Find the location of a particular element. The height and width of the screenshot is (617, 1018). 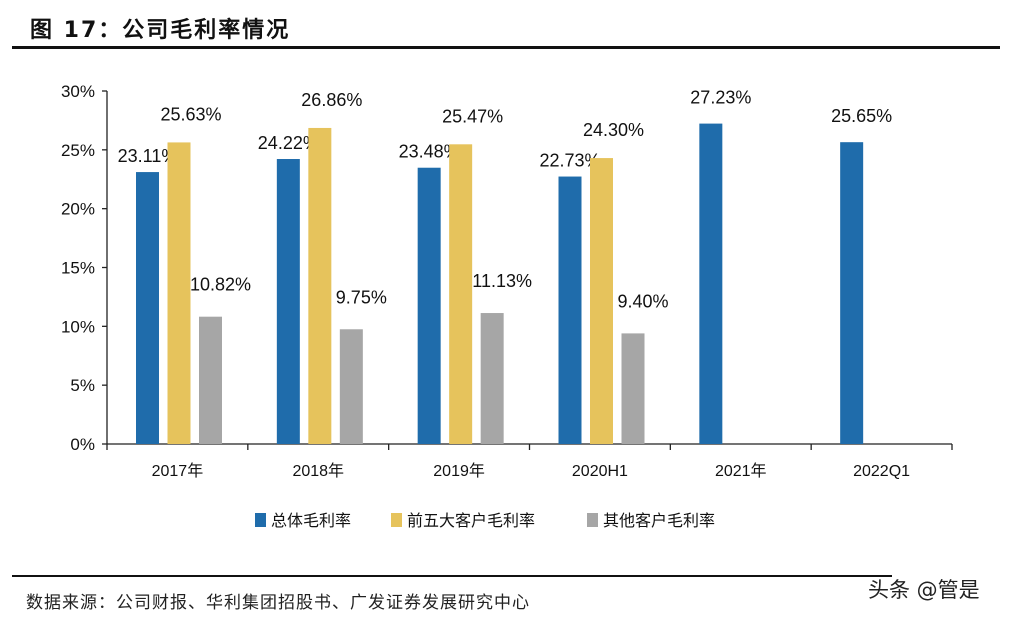

bar-2-2019年 is located at coordinates (461, 294).